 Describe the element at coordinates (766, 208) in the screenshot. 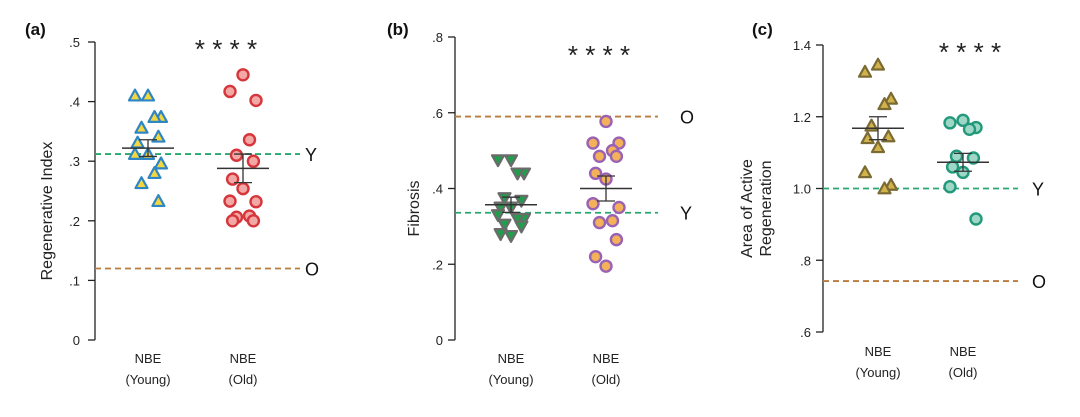

I see `y-axis-label: Regeneration` at that location.